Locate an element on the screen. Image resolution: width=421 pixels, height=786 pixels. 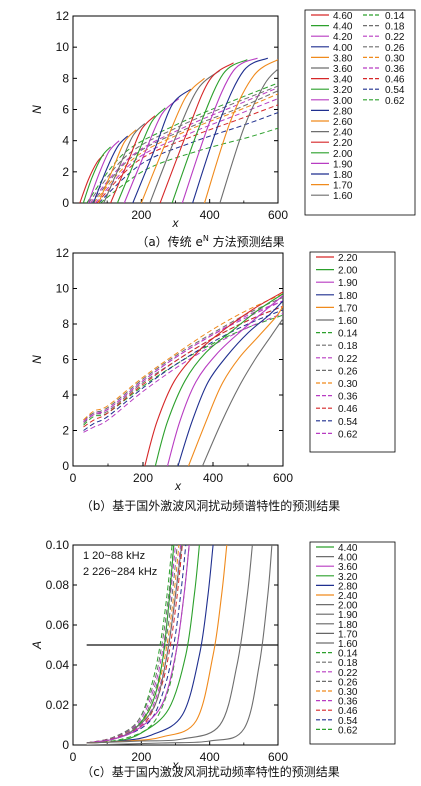
legend-label-b: 1.60 is located at coordinates (348, 321).